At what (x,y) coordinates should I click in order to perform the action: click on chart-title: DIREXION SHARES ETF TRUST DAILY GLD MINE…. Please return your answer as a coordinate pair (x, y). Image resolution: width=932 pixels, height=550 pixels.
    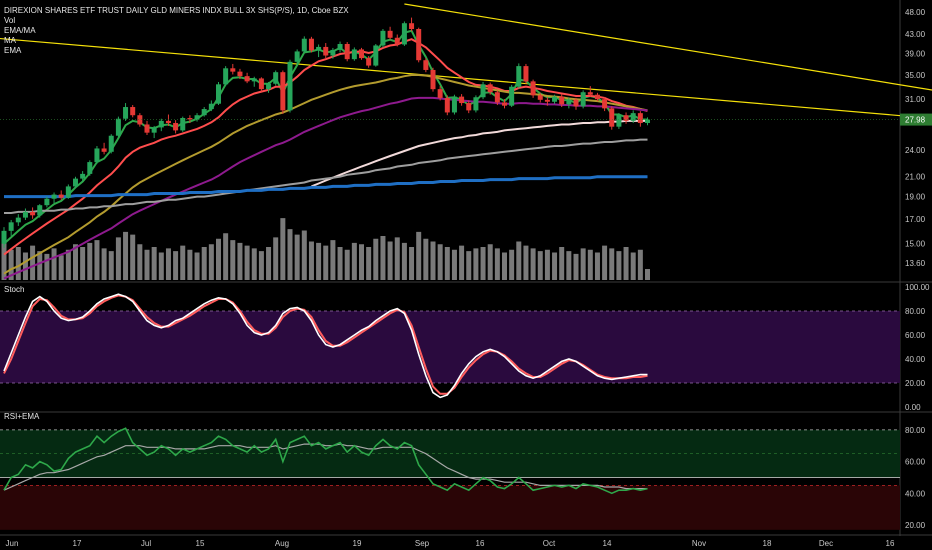
    Looking at the image, I should click on (176, 10).